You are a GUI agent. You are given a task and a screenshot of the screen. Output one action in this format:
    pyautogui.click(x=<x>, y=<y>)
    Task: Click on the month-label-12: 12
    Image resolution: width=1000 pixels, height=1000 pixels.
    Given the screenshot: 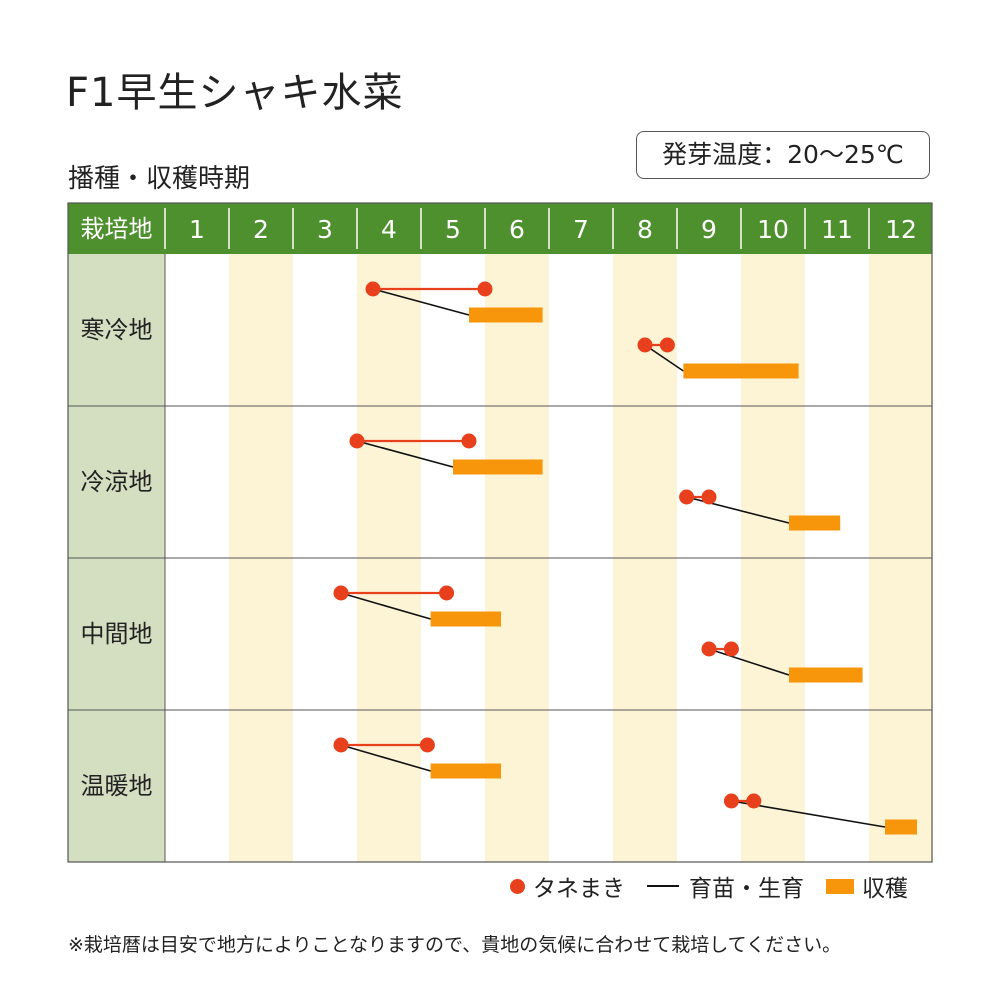 What is the action you would take?
    pyautogui.click(x=901, y=229)
    